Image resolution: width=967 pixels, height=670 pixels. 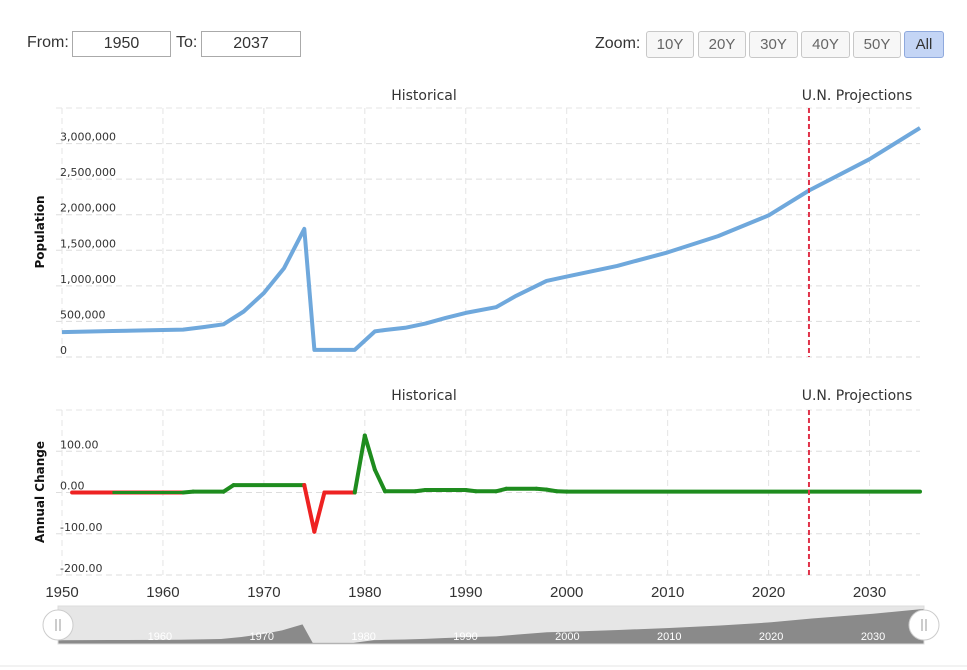 I want to click on pop-y-tick-label: 0, so click(x=63, y=350).